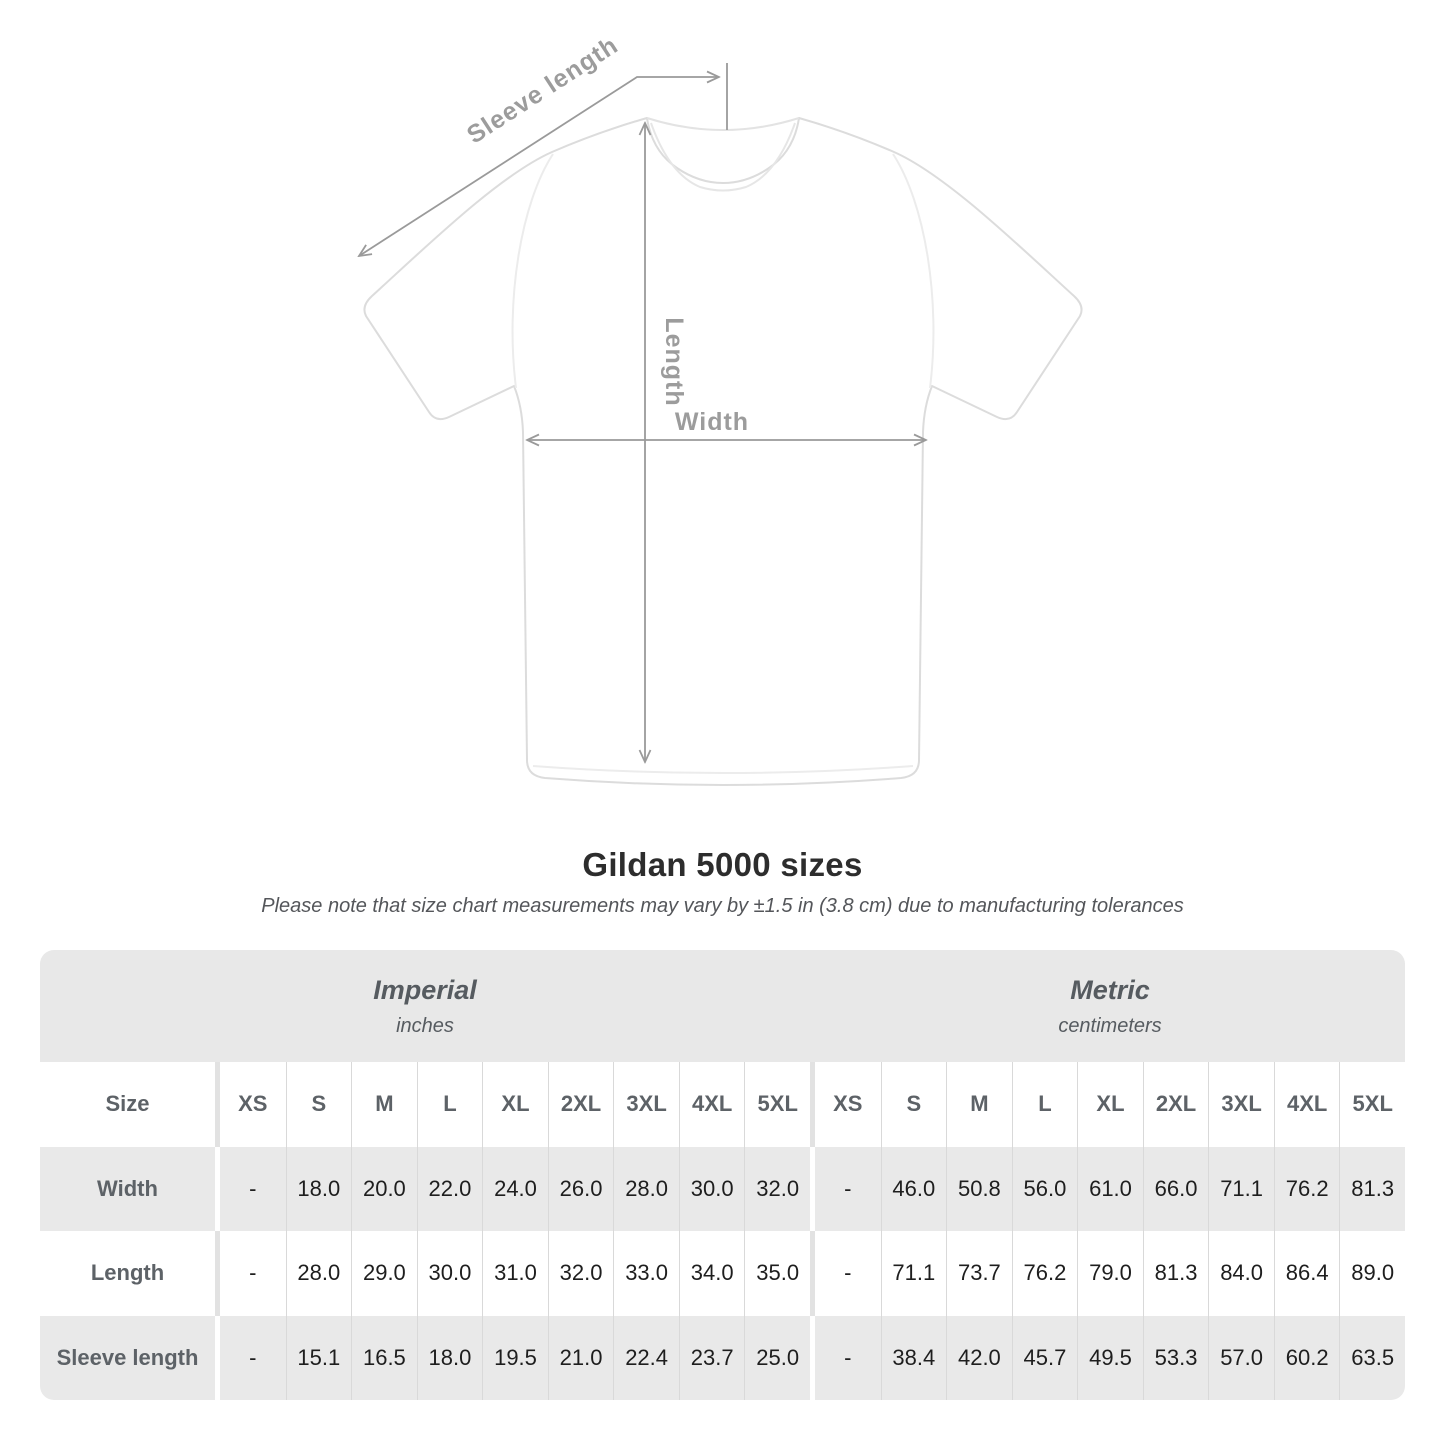 This screenshot has width=1445, height=1445. I want to click on value-cell: 15.1, so click(318, 1357).